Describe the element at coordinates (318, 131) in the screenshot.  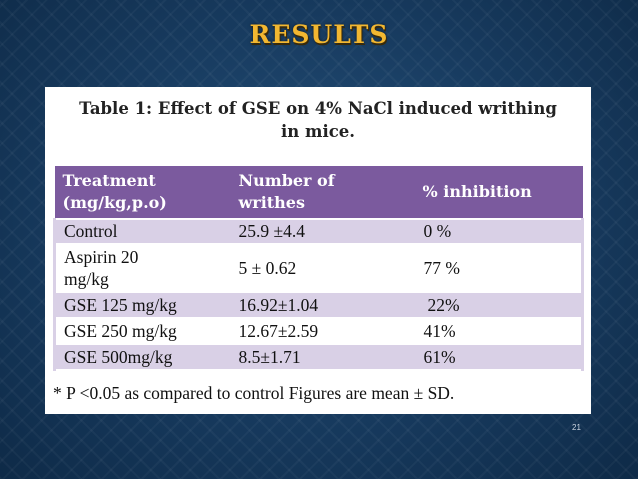
I see `table-caption-line2: in mice.` at that location.